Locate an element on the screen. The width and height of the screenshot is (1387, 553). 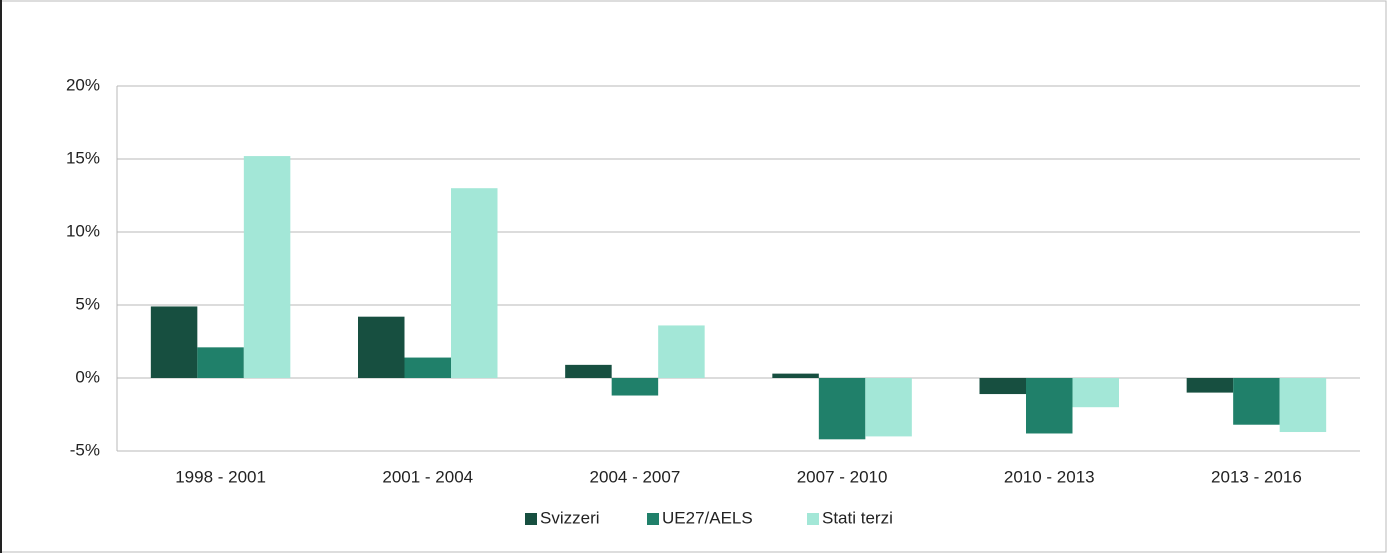
x-tick-label: 1998 - 2001 is located at coordinates (220, 476).